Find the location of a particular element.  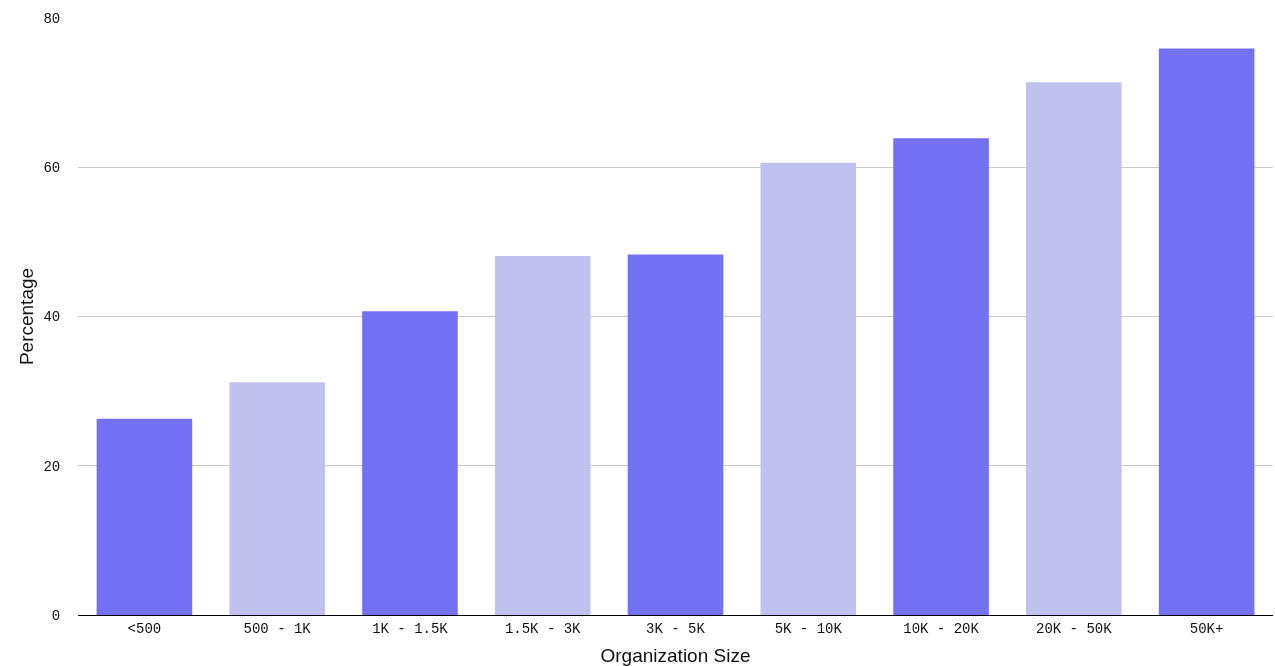

x-tick-label: 3K - 5K is located at coordinates (676, 628).